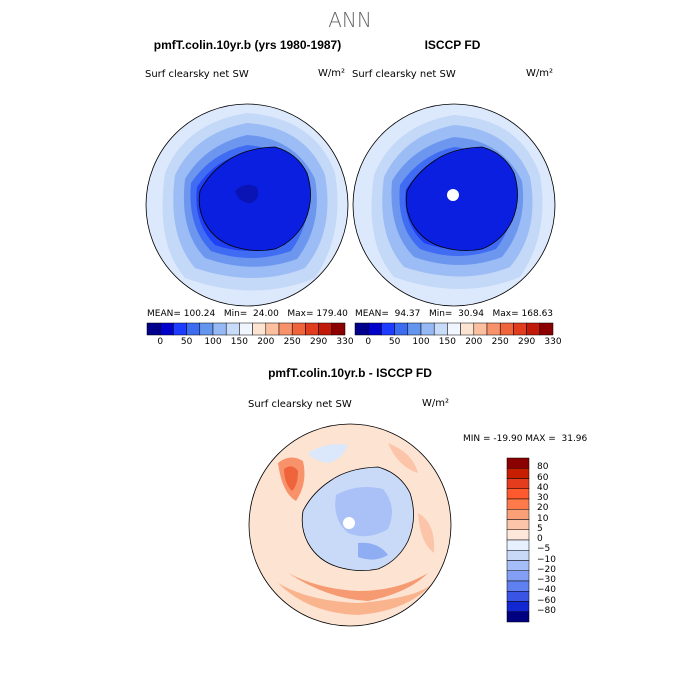 This screenshot has height=700, width=700. I want to click on panel-2-field-label: Surf clearsky net SW, so click(404, 74).